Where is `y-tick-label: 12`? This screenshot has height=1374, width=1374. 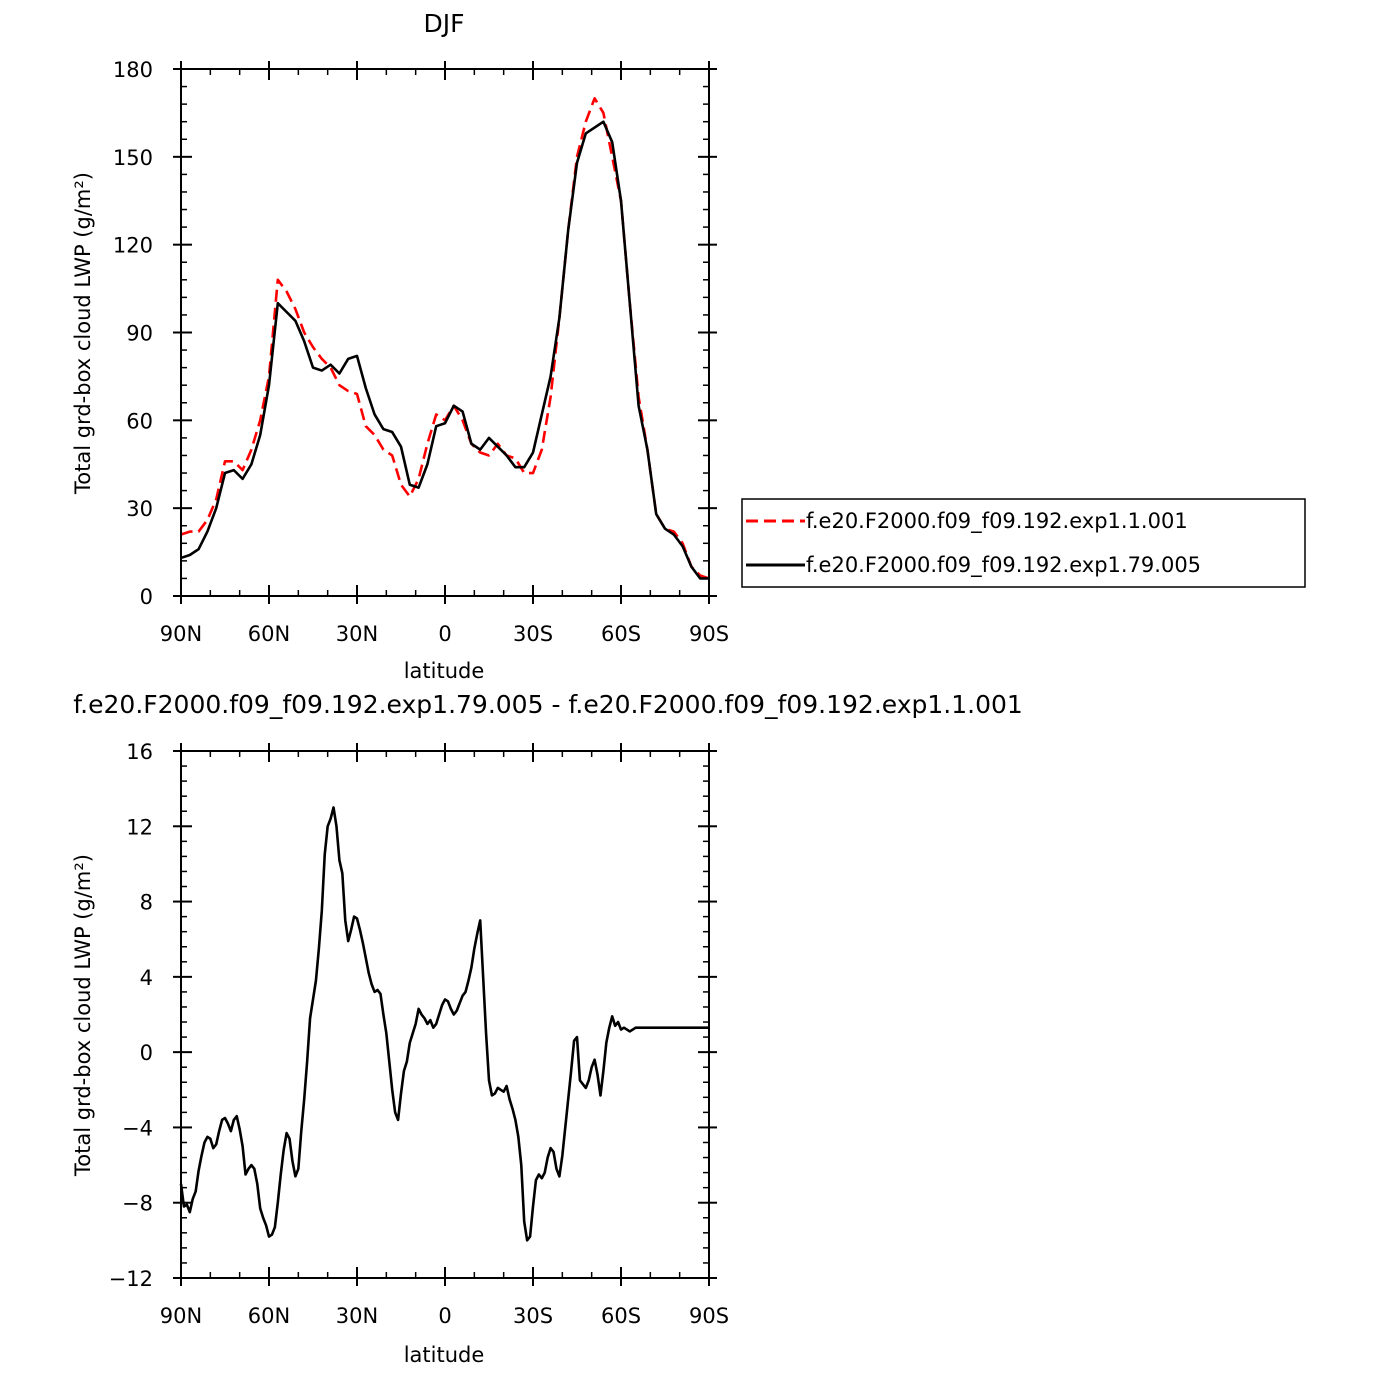 y-tick-label: 12 is located at coordinates (139, 827).